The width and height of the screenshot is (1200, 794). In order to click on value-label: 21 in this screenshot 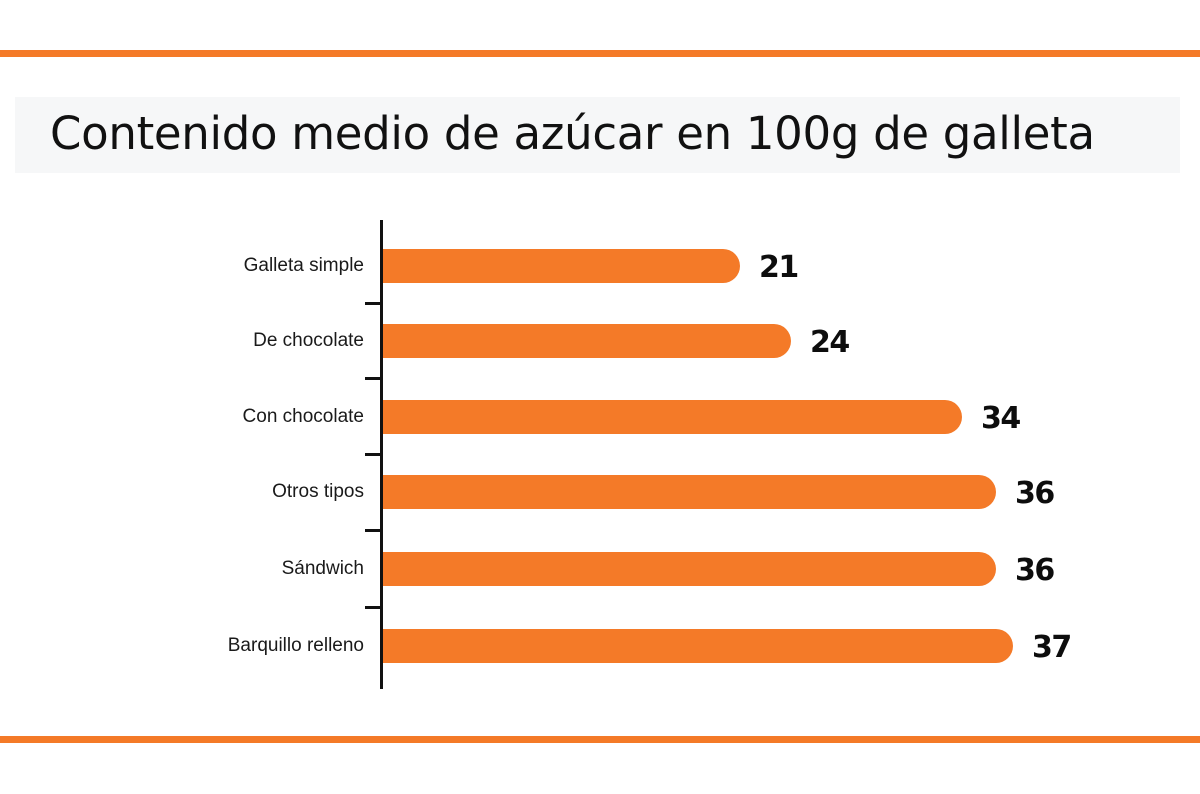, I will do `click(779, 267)`.